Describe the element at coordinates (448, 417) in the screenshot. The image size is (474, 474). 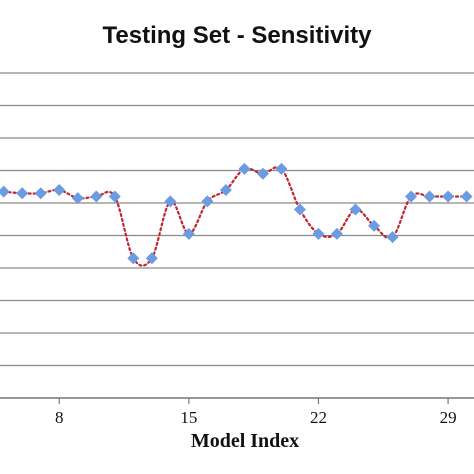
I see `x-tick-label: 29` at that location.